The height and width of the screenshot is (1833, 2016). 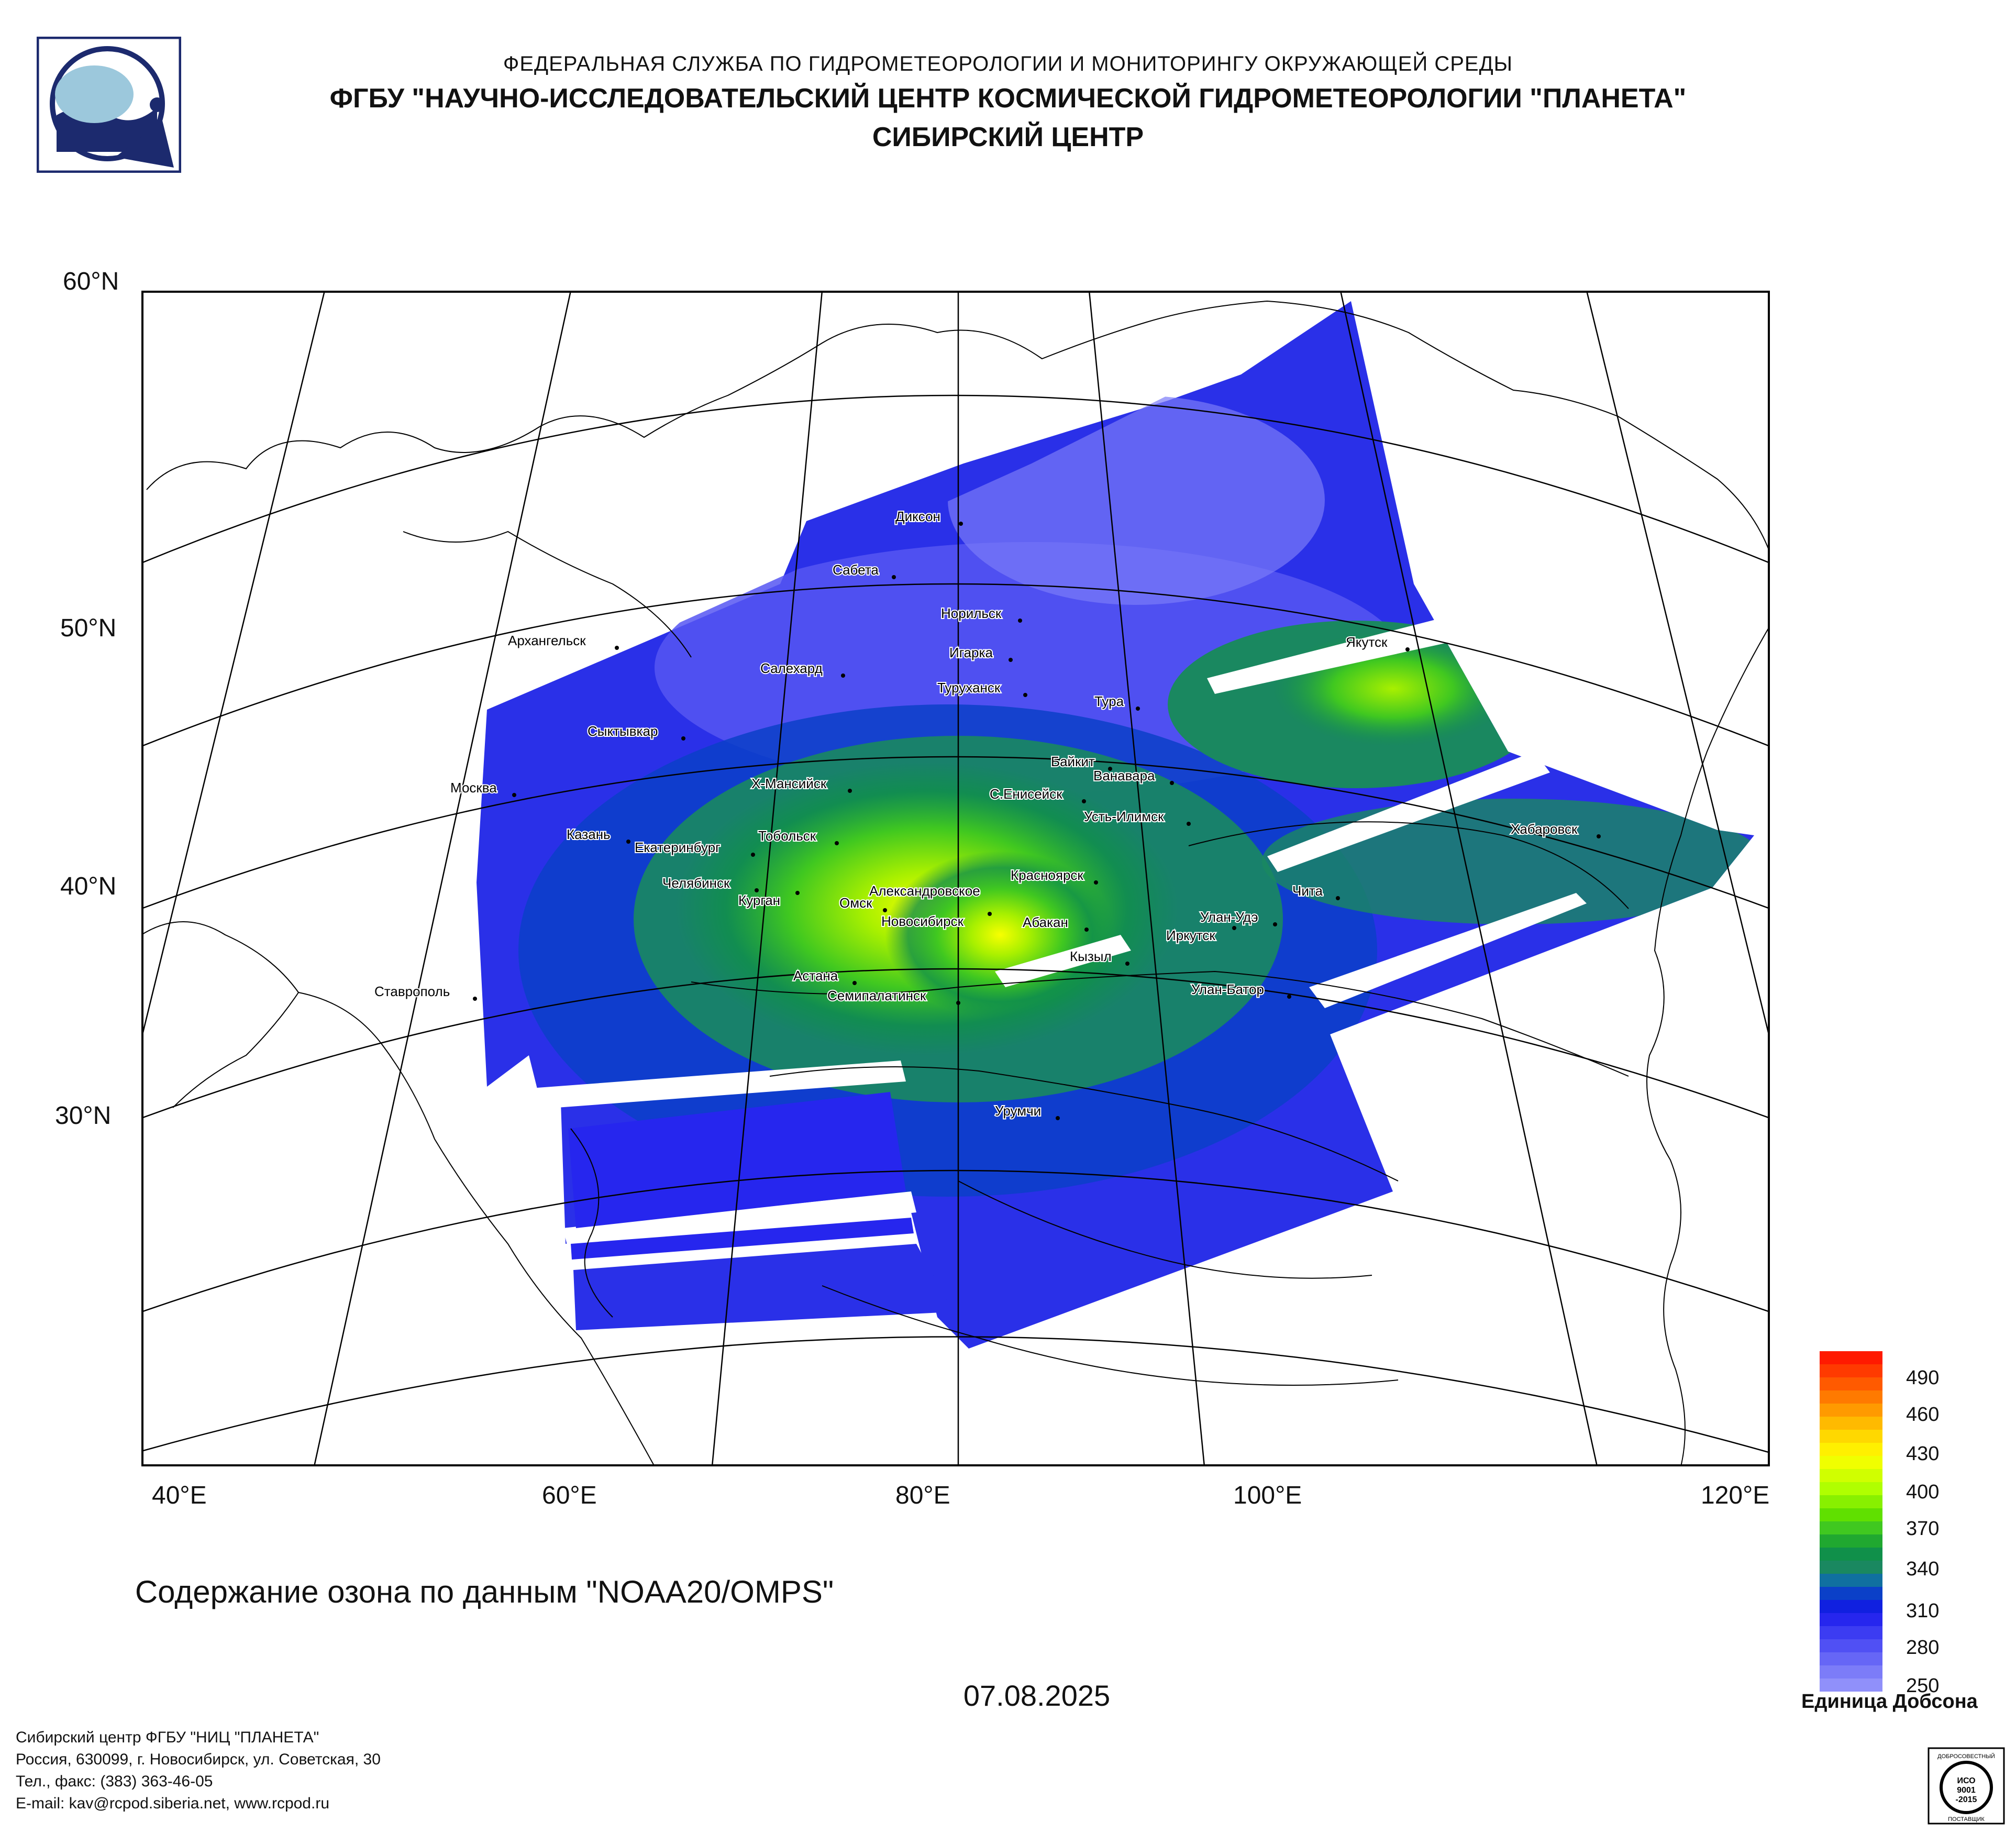 I want to click on city-yakutsk: Якутск, so click(x=1378, y=642).